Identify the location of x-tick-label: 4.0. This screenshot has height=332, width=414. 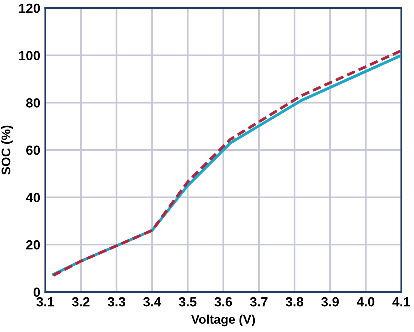
(366, 302).